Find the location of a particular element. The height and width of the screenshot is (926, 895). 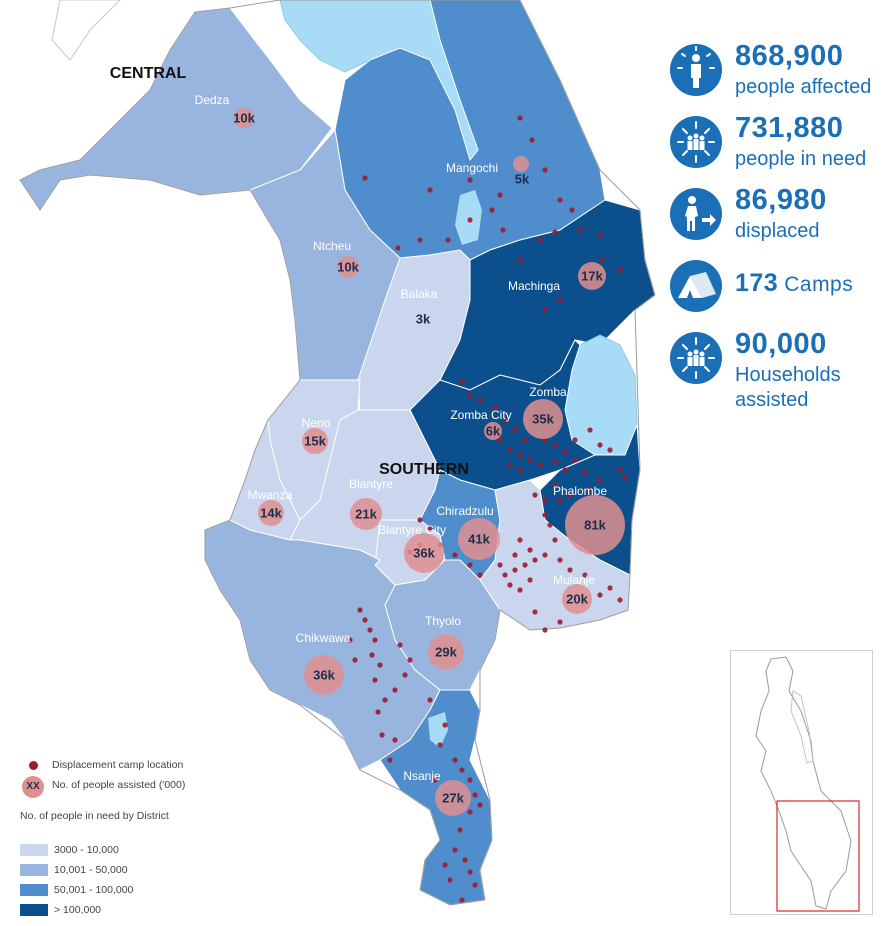

assisted-bubble-blantyre-city is located at coordinates (424, 553).